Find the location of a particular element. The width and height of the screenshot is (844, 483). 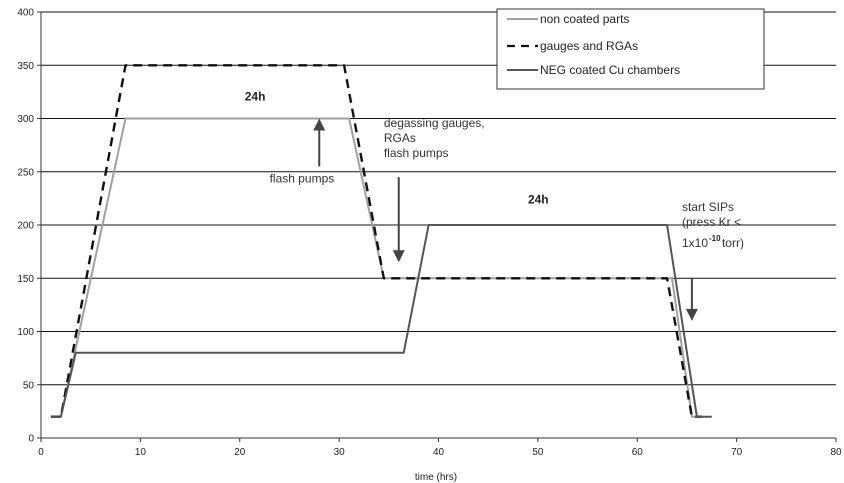

annotation-degassing-line-3: flash pumps is located at coordinates (416, 153).